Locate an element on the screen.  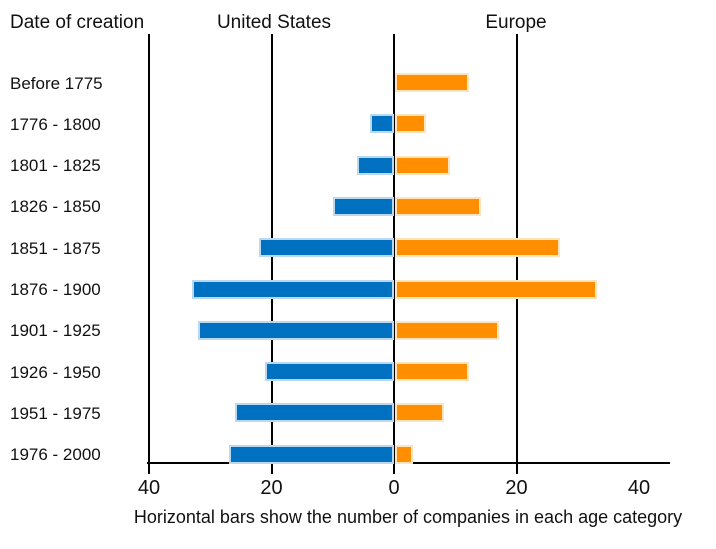
category-label: Before 1775 is located at coordinates (56, 83).